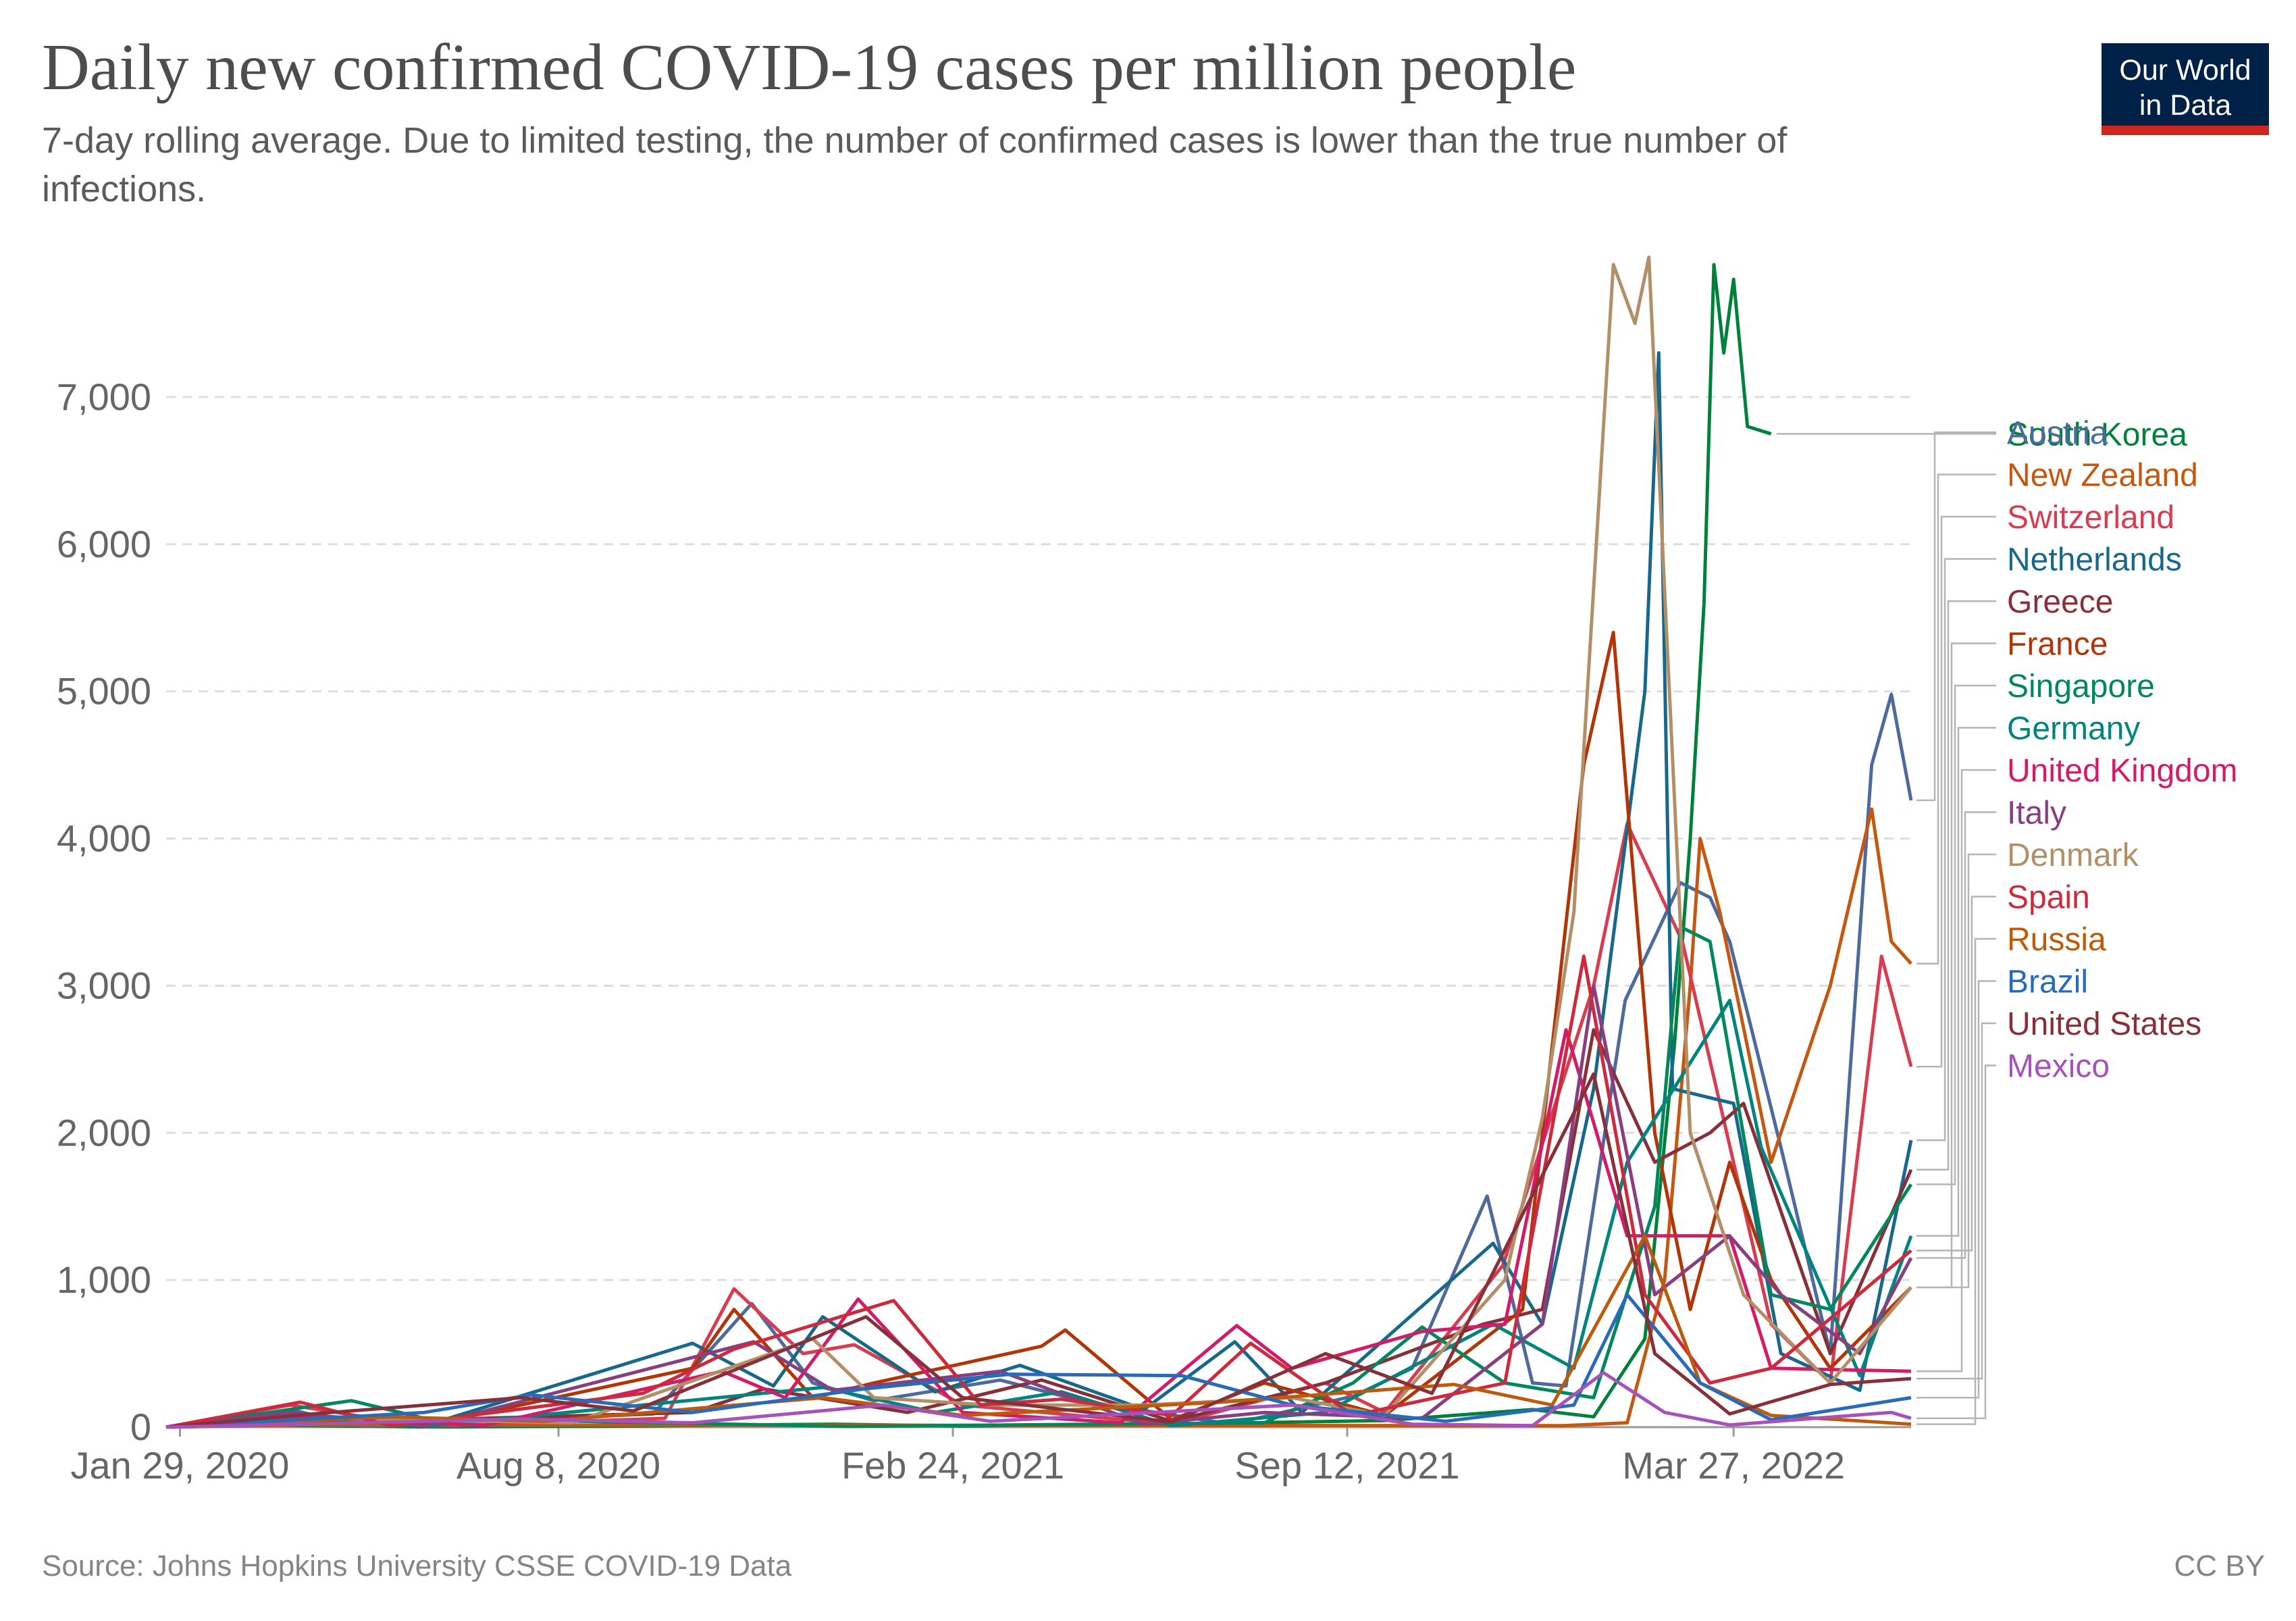 The image size is (2296, 1621). Describe the element at coordinates (2122, 771) in the screenshot. I see `series-label: United Kingdom` at that location.